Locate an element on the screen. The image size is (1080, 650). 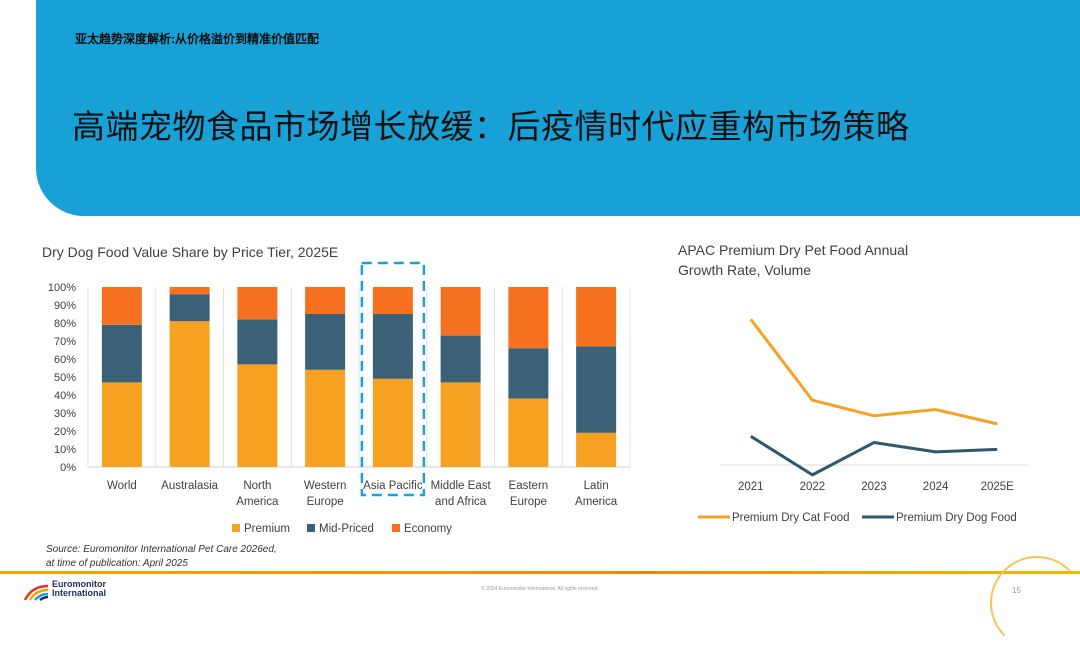
legend-label: Premium Dry Cat Food is located at coordinates (791, 518).